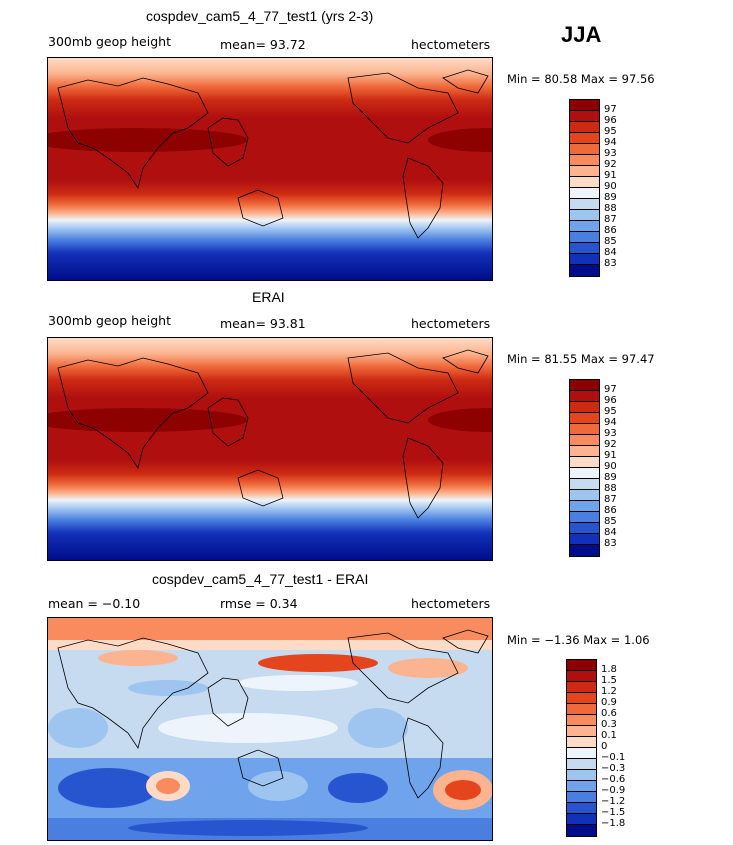 Image resolution: width=733 pixels, height=845 pixels. What do you see at coordinates (260, 579) in the screenshot?
I see `panel3-title: cospdev_cam5_4_77_test1 - ERAI` at bounding box center [260, 579].